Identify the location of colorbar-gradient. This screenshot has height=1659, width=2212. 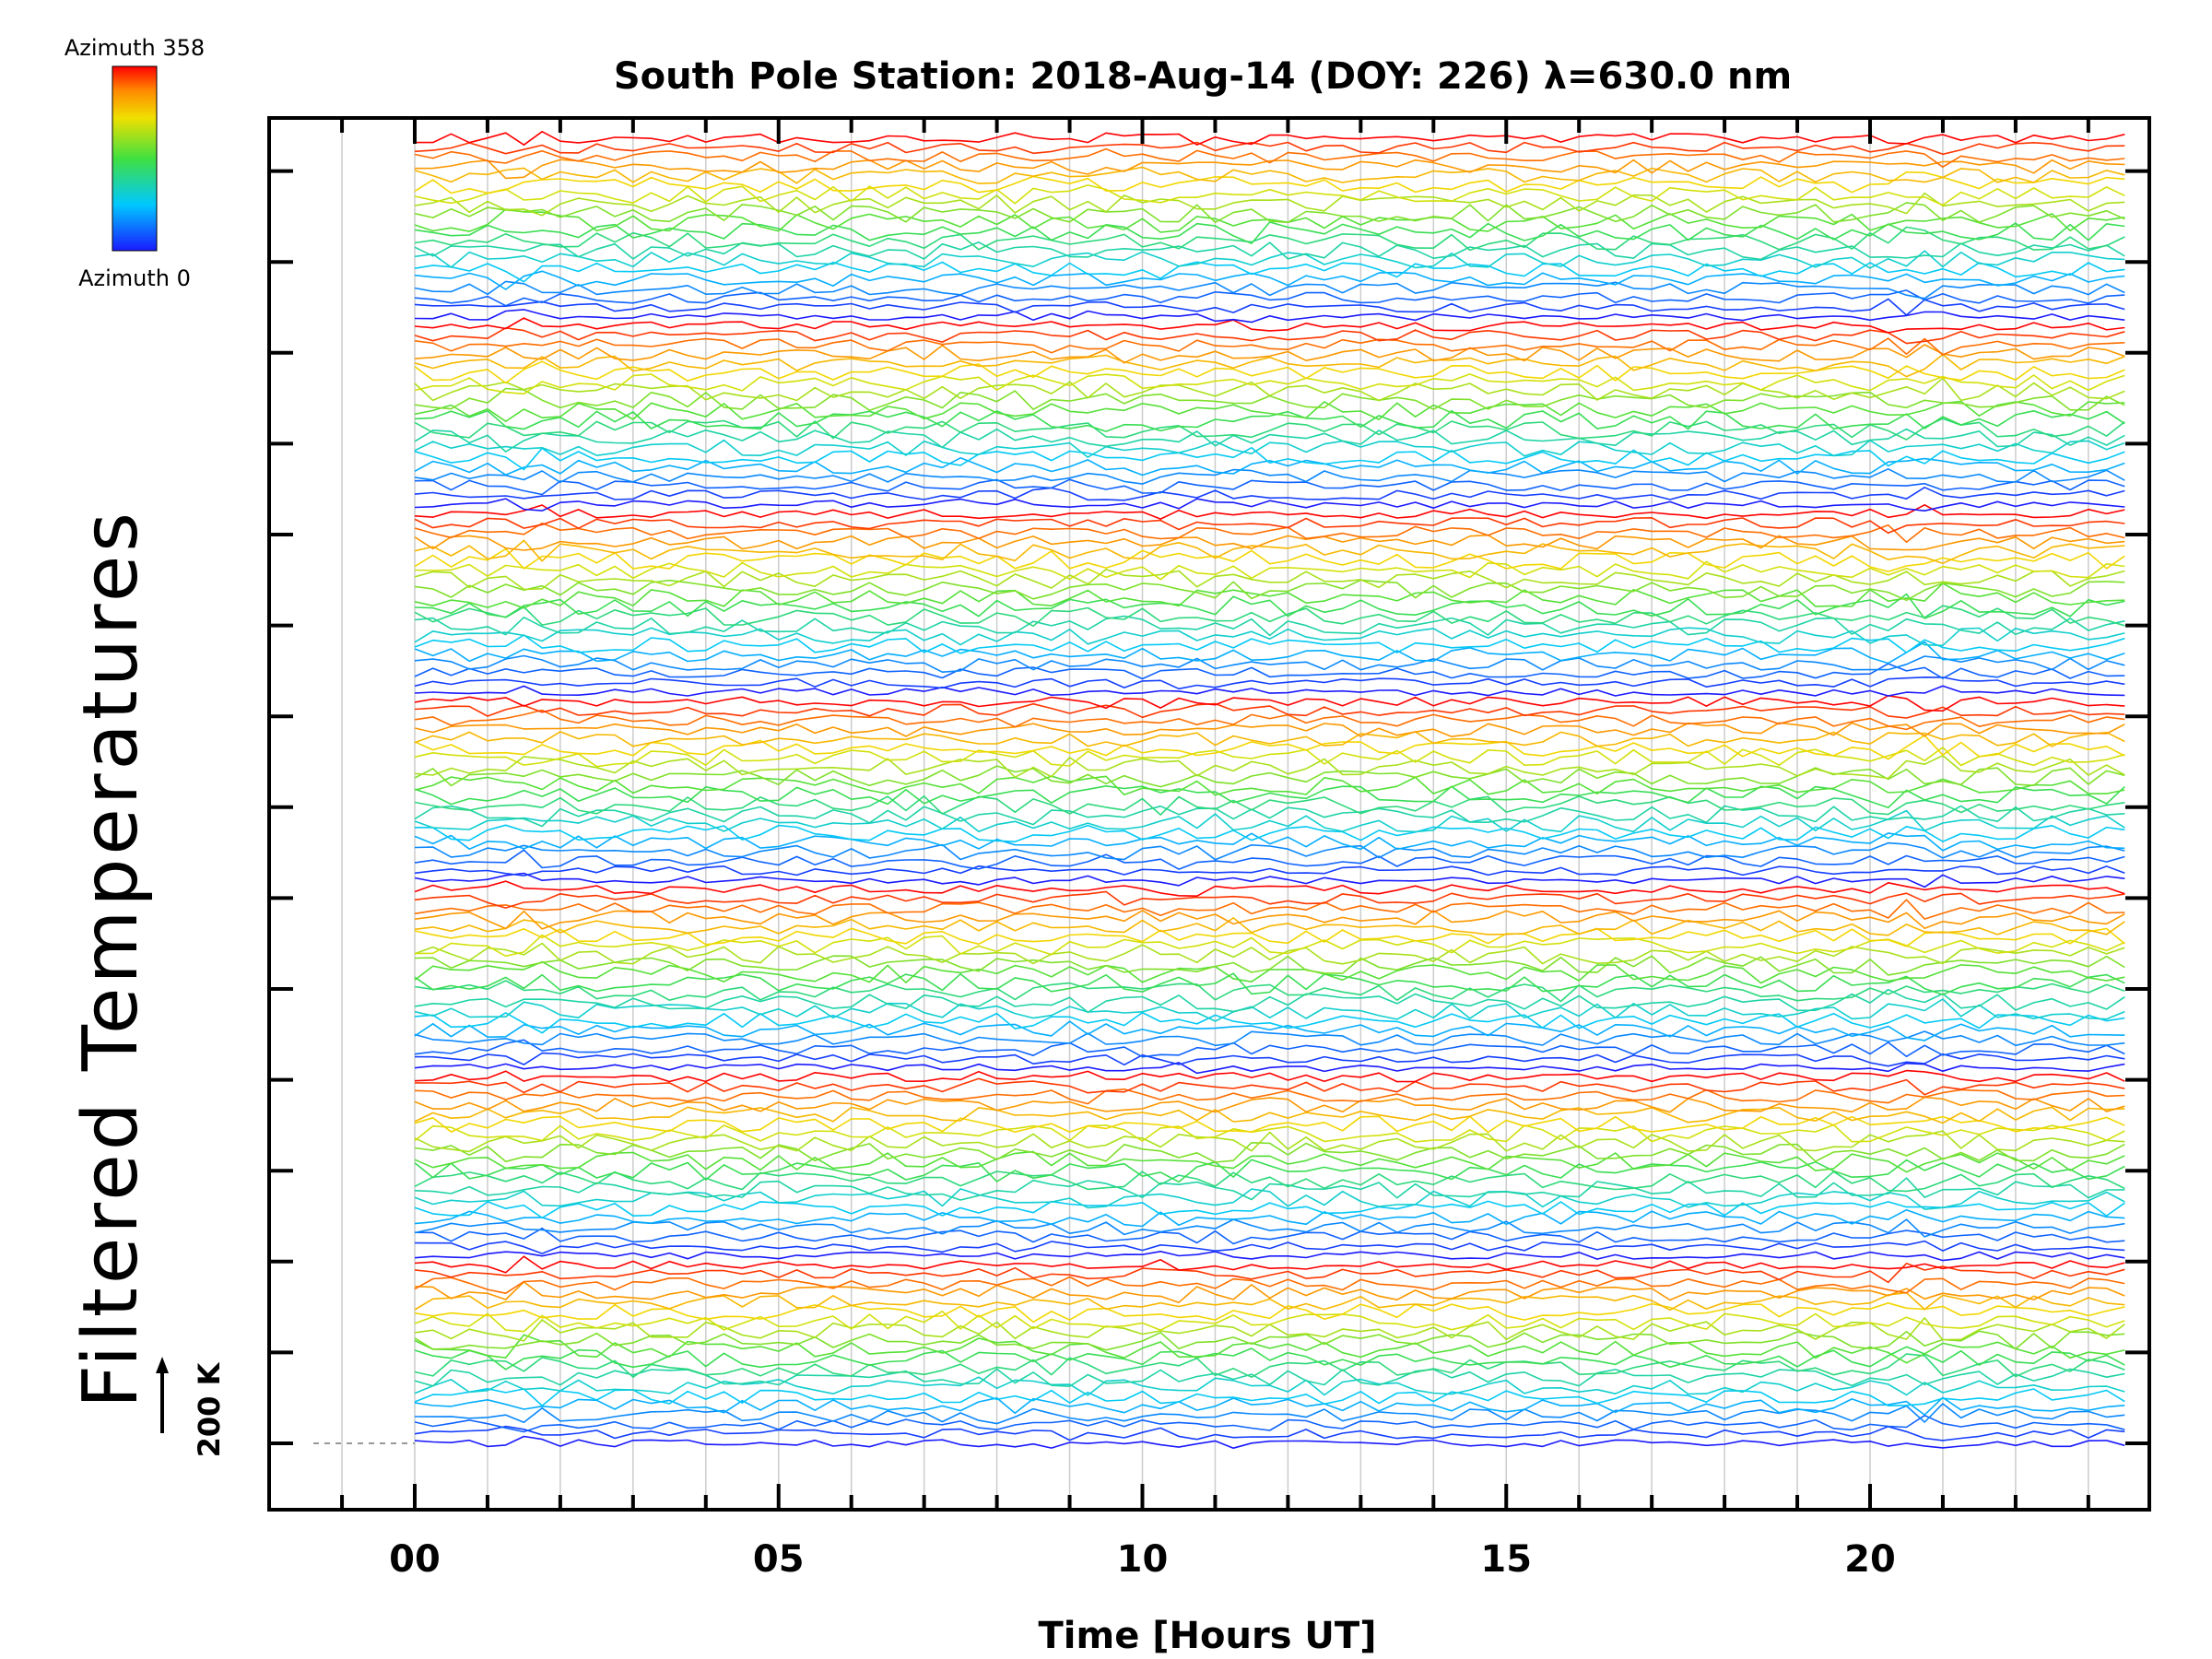
(135, 158).